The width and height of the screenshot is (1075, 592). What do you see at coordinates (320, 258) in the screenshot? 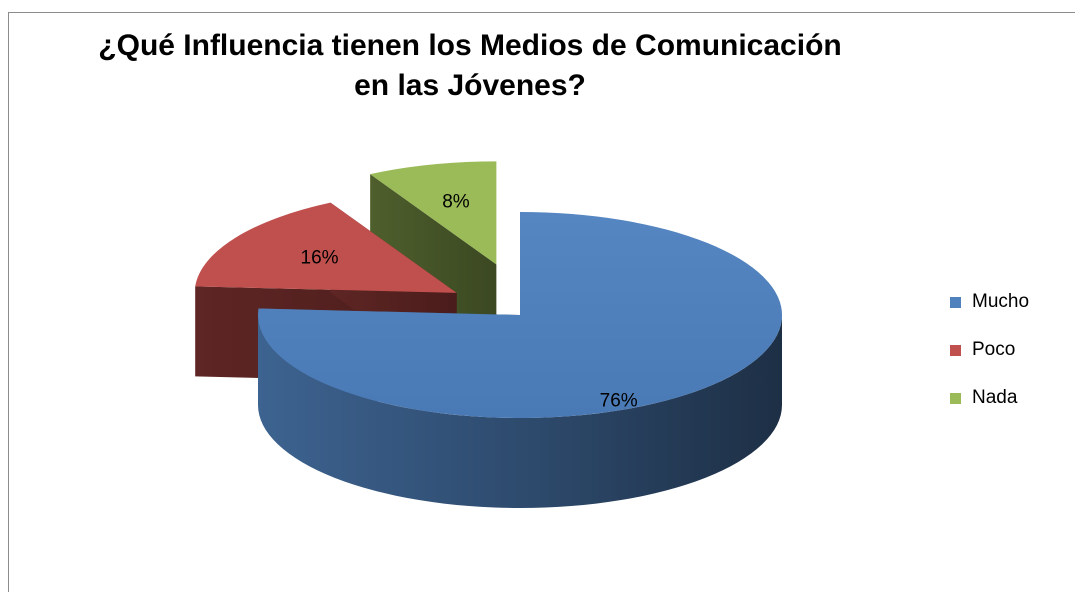
I see `data-label-poco: 16%` at bounding box center [320, 258].